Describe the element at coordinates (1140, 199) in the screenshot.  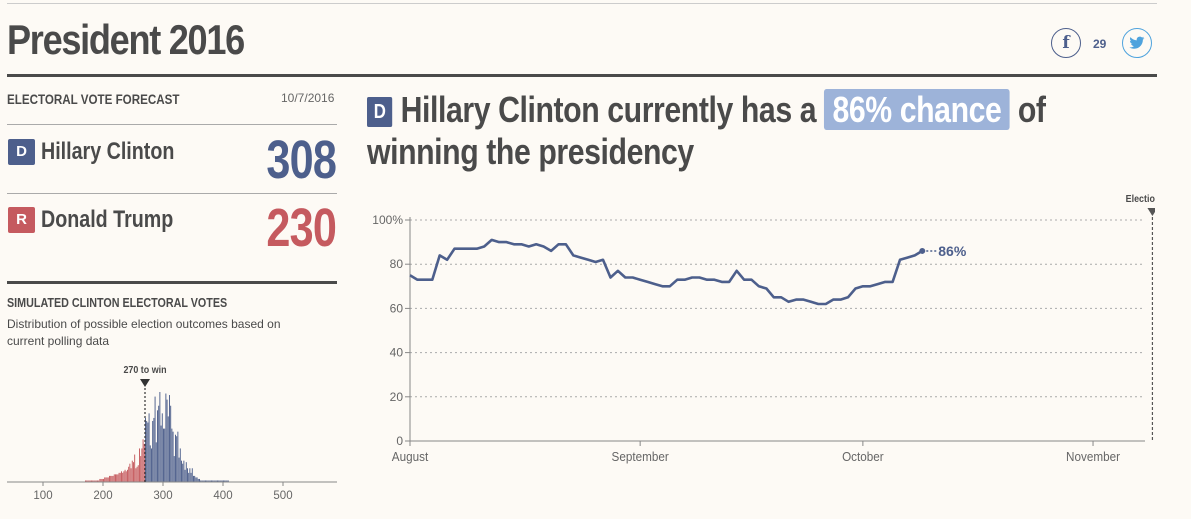
I see `election-day-label: Election Day` at that location.